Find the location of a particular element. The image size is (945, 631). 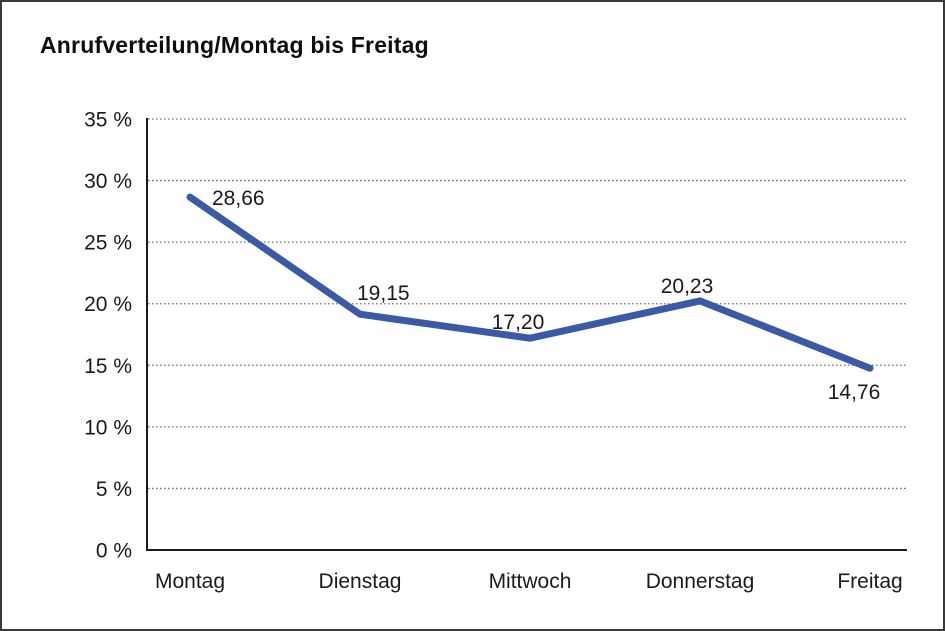

y-axis-tick-label: 20 % is located at coordinates (108, 304).